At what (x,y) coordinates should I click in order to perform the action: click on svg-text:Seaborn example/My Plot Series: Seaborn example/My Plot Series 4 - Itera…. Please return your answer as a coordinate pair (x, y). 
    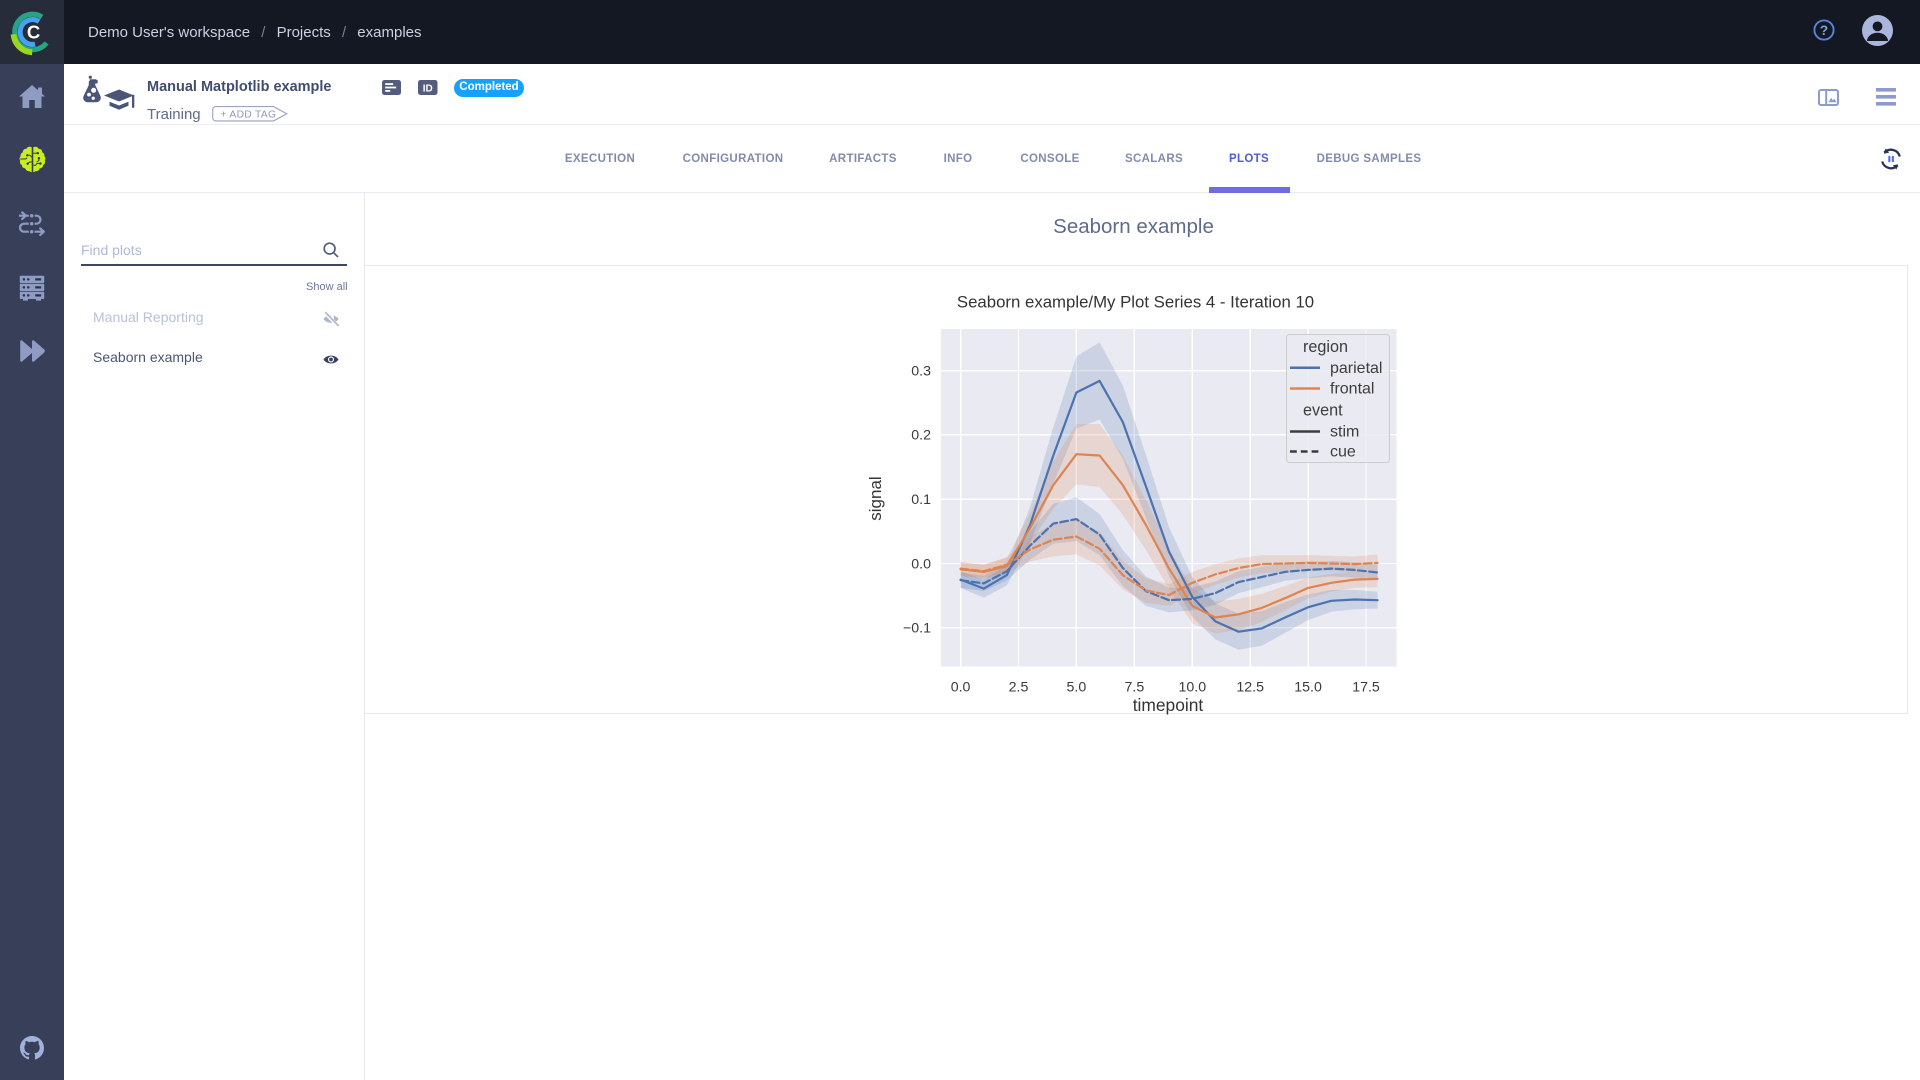
    Looking at the image, I should click on (1135, 302).